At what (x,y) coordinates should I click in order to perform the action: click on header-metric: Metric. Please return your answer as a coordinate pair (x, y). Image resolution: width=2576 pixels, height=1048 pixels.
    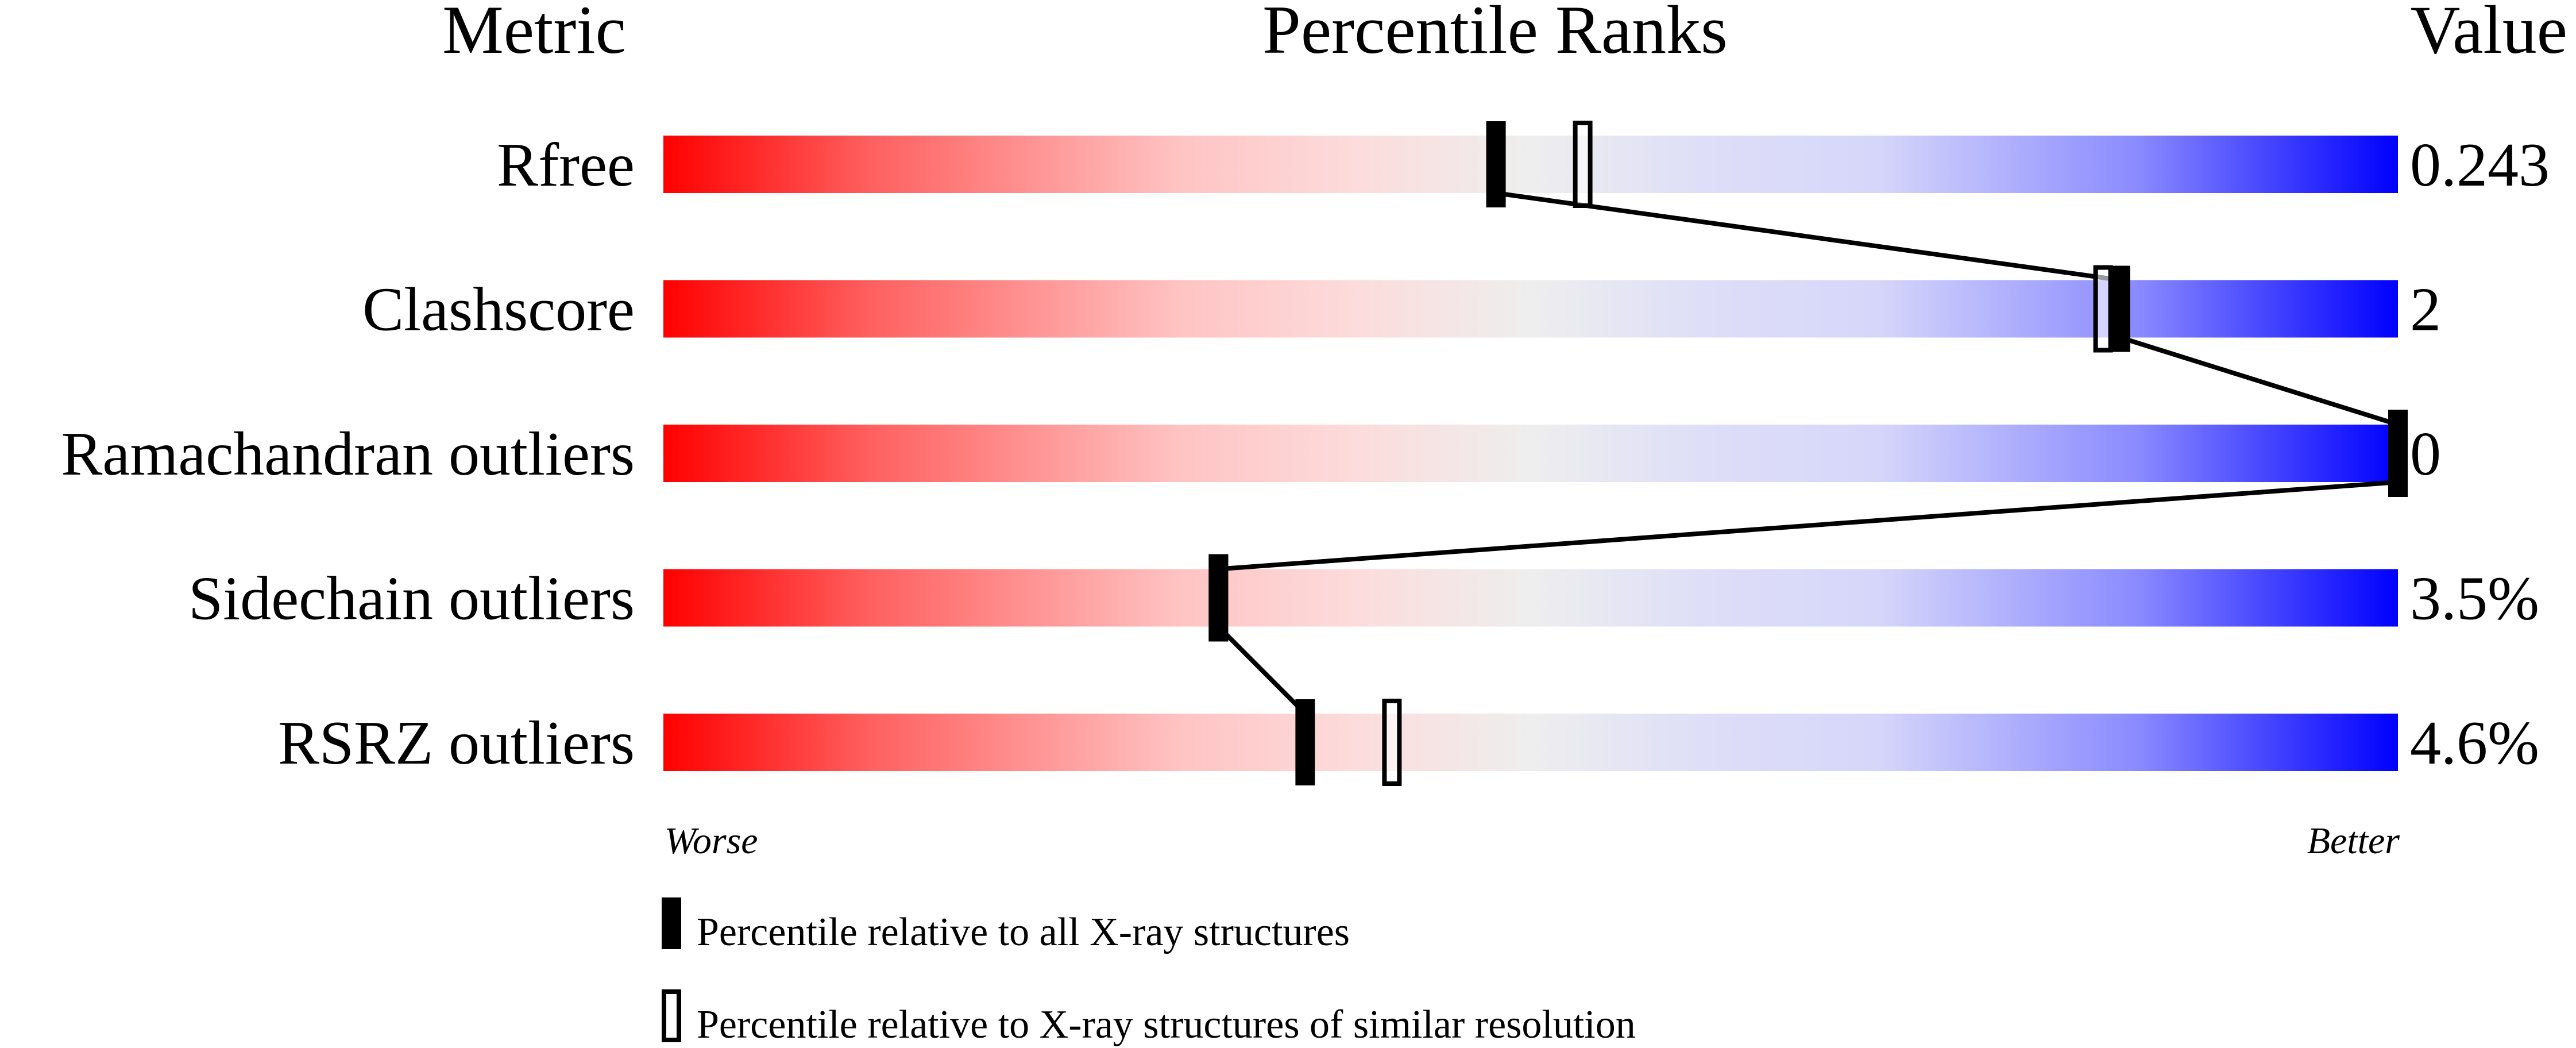
    Looking at the image, I should click on (534, 34).